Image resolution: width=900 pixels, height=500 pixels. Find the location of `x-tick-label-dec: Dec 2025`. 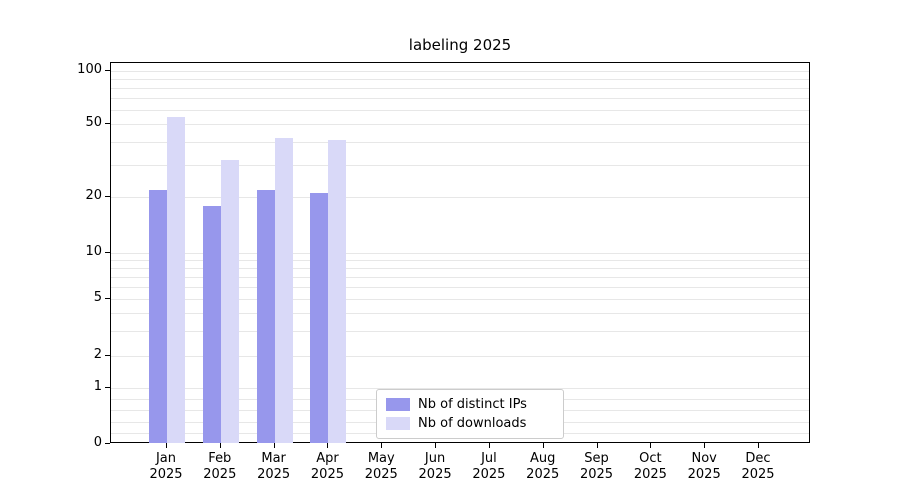

x-tick-label-dec: Dec 2025 is located at coordinates (758, 466).